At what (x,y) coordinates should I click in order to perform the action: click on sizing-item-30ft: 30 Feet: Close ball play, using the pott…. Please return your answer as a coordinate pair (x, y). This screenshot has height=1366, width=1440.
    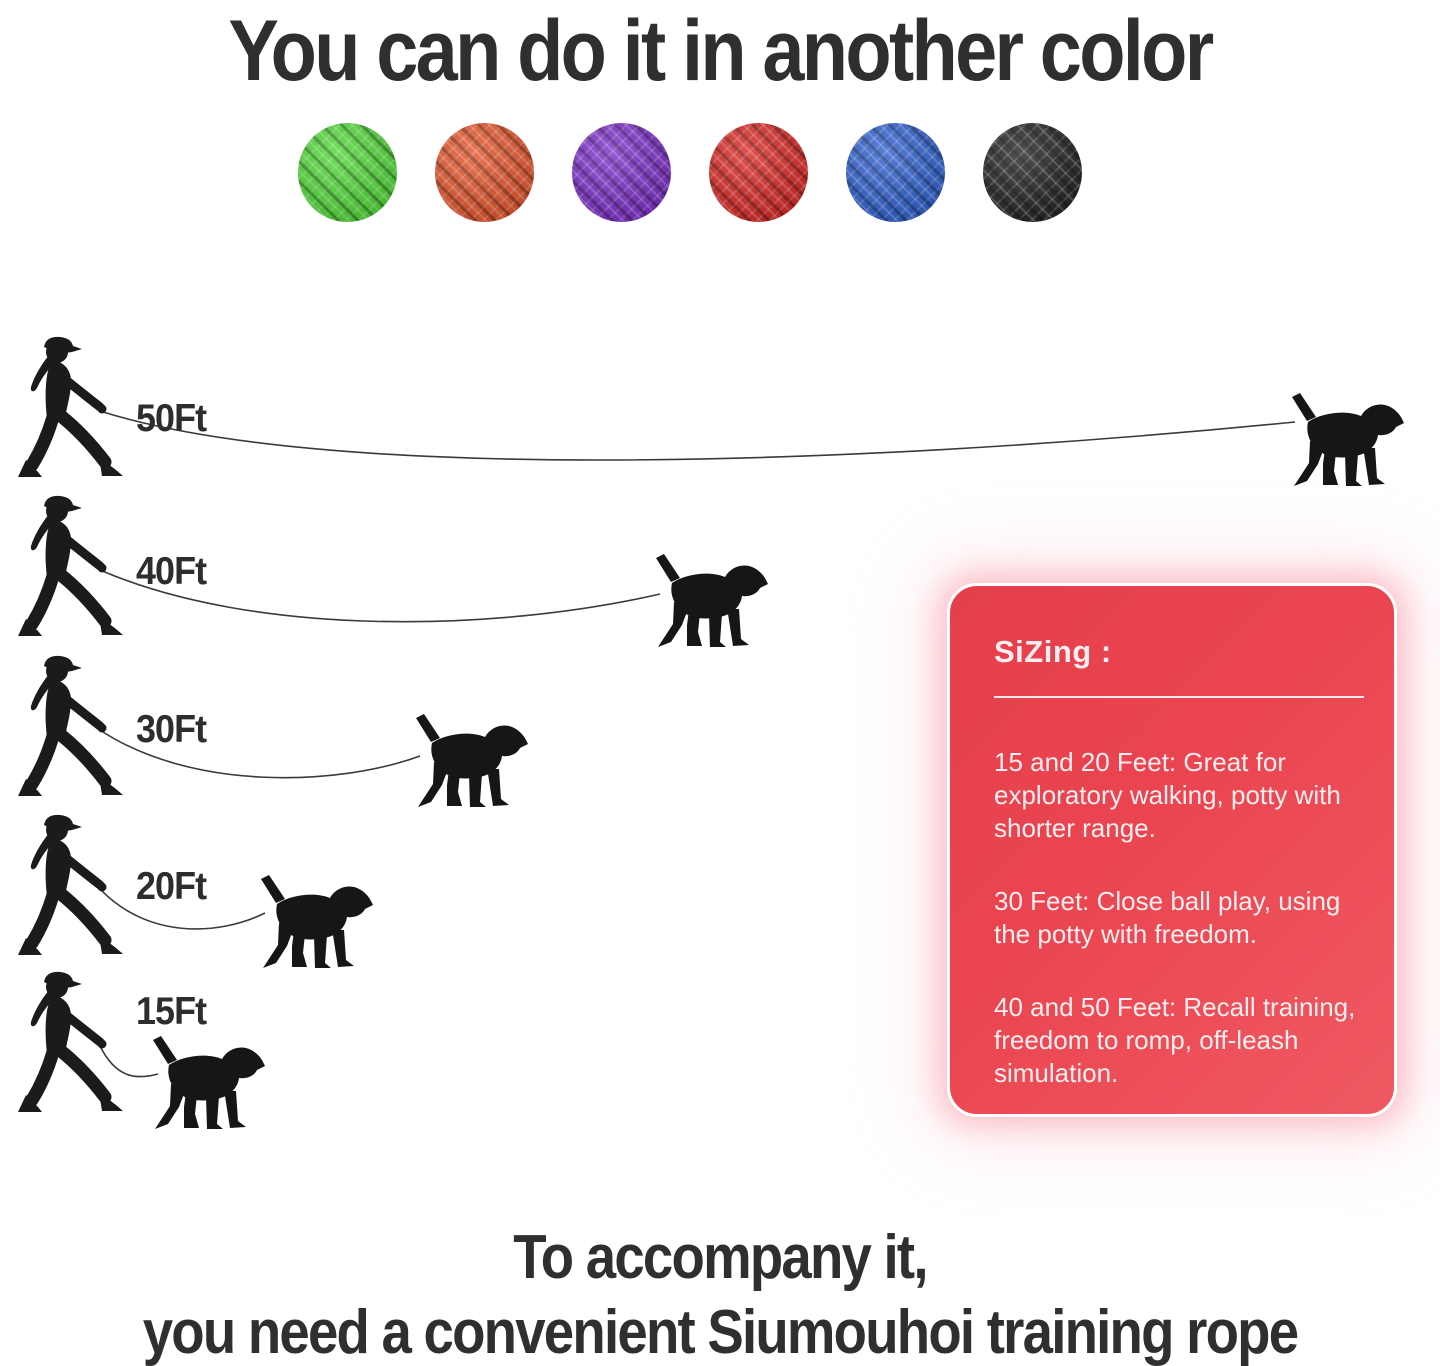
    Looking at the image, I should click on (1167, 918).